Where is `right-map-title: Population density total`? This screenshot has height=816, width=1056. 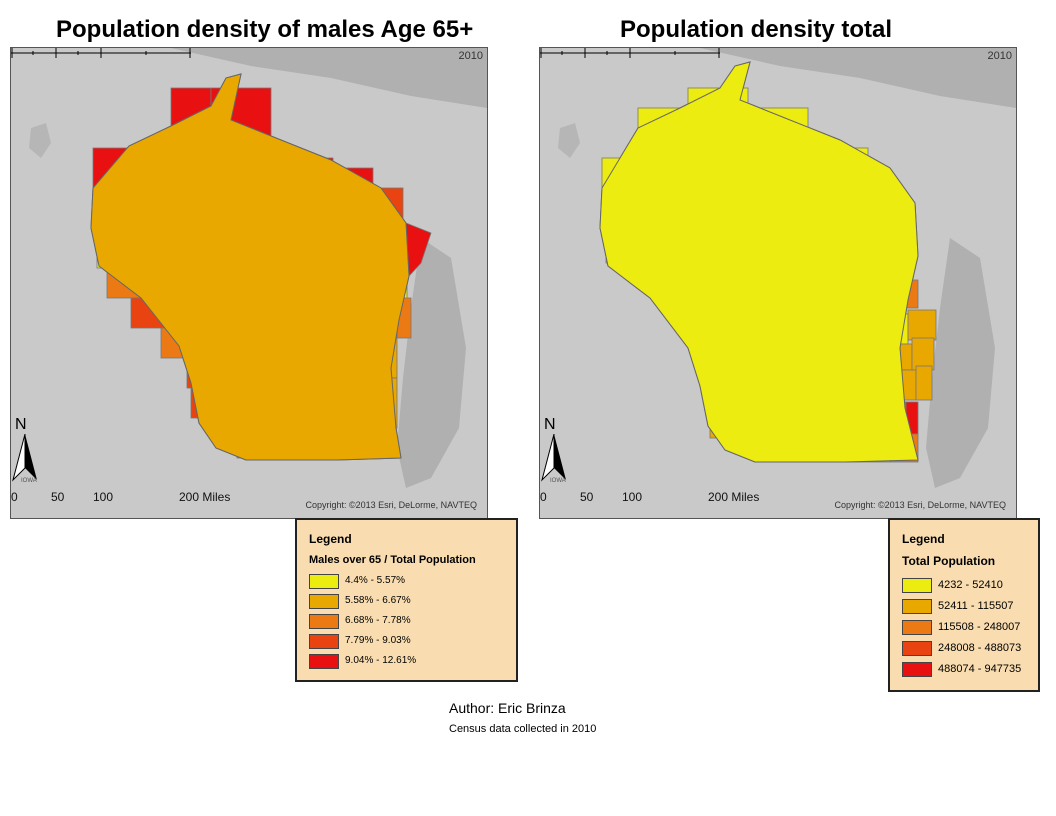
right-map-title: Population density total is located at coordinates (756, 29).